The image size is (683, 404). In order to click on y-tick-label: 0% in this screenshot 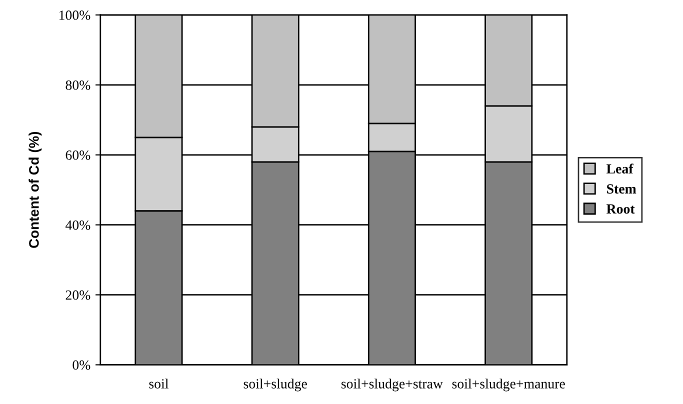, I will do `click(81, 365)`.